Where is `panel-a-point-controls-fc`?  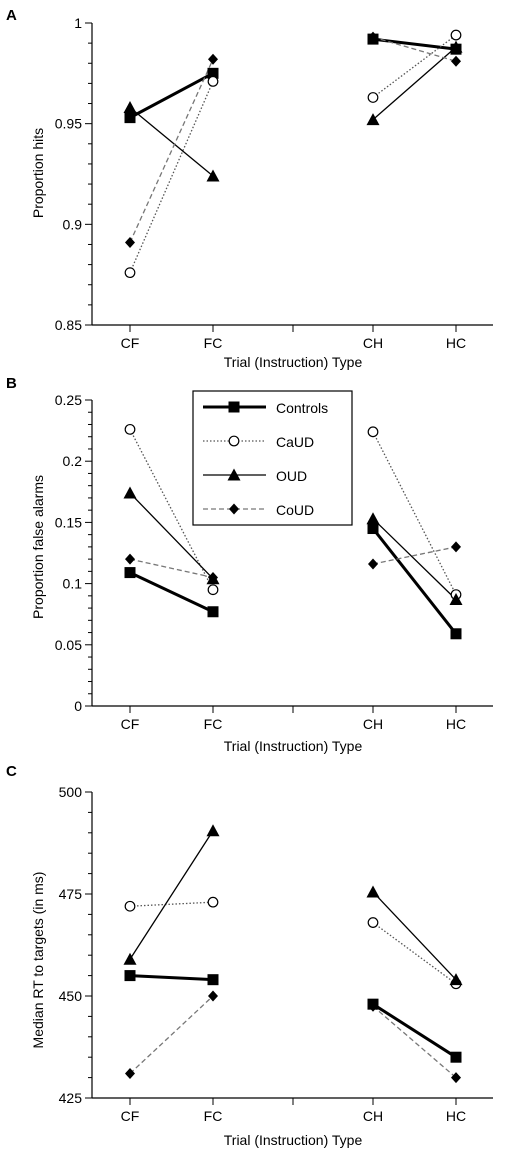
panel-a-point-controls-fc is located at coordinates (213, 73).